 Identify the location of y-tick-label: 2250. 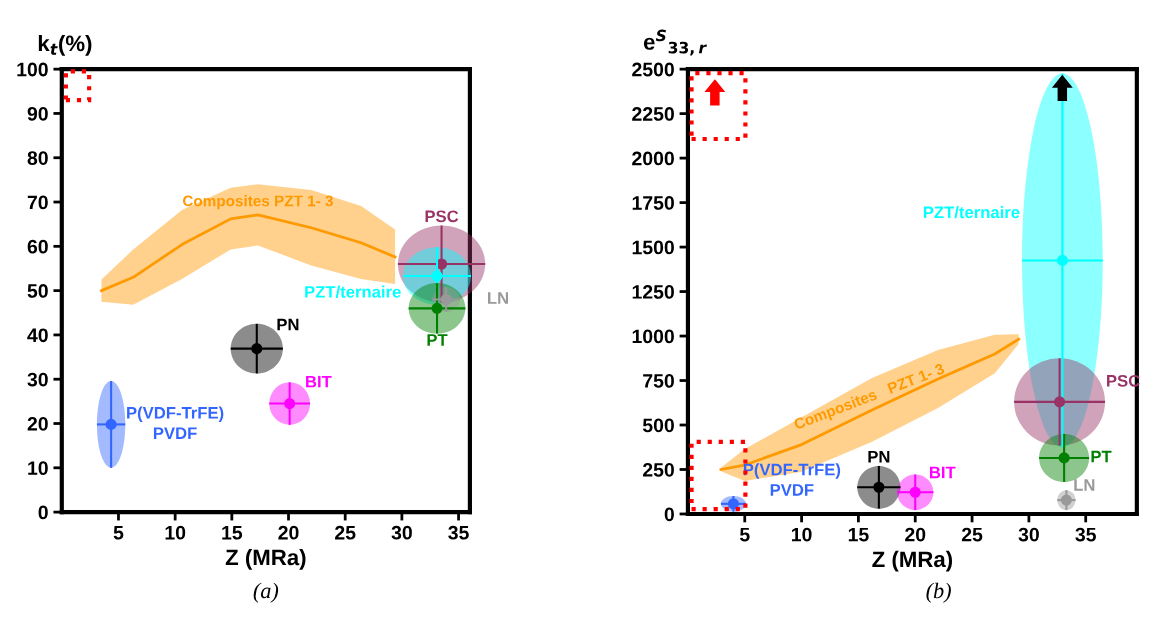
(653, 114).